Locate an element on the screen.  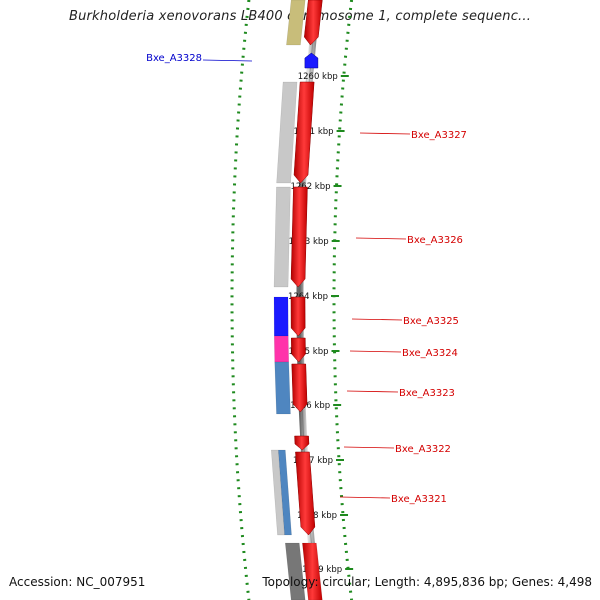
gene-label: Bxe_A3327 is located at coordinates (439, 135).